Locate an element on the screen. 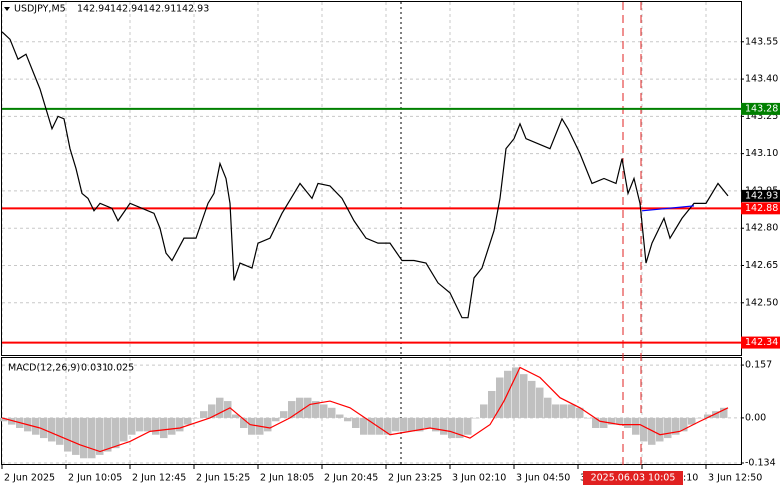  price-line is located at coordinates (668, 208).